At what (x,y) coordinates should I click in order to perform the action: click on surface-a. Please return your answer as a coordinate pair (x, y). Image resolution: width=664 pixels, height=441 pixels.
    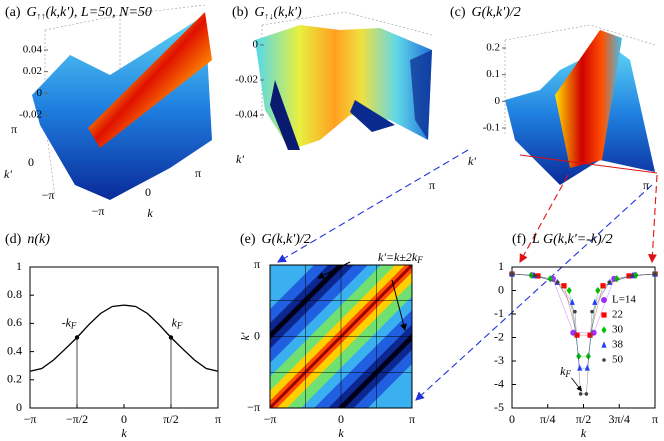
    Looking at the image, I should click on (122, 102).